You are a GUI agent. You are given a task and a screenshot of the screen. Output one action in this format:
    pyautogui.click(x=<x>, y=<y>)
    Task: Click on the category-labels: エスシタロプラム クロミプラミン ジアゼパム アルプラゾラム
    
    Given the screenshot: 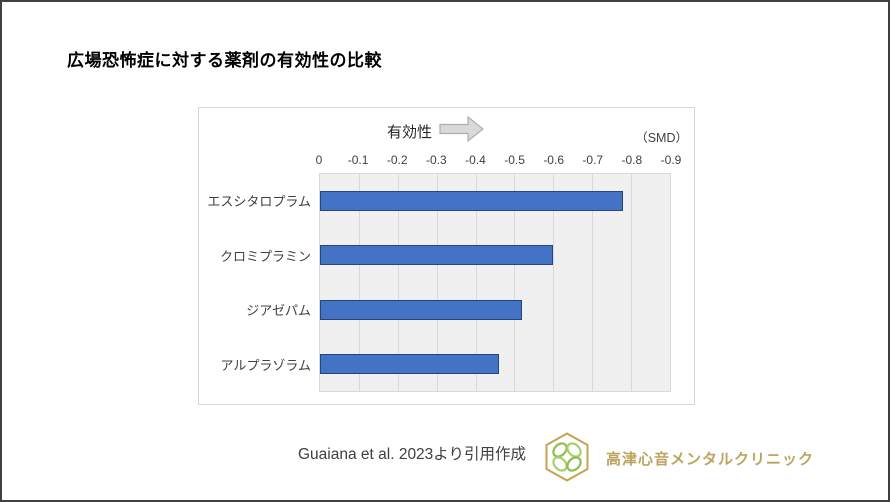 What is the action you would take?
    pyautogui.click(x=255, y=282)
    